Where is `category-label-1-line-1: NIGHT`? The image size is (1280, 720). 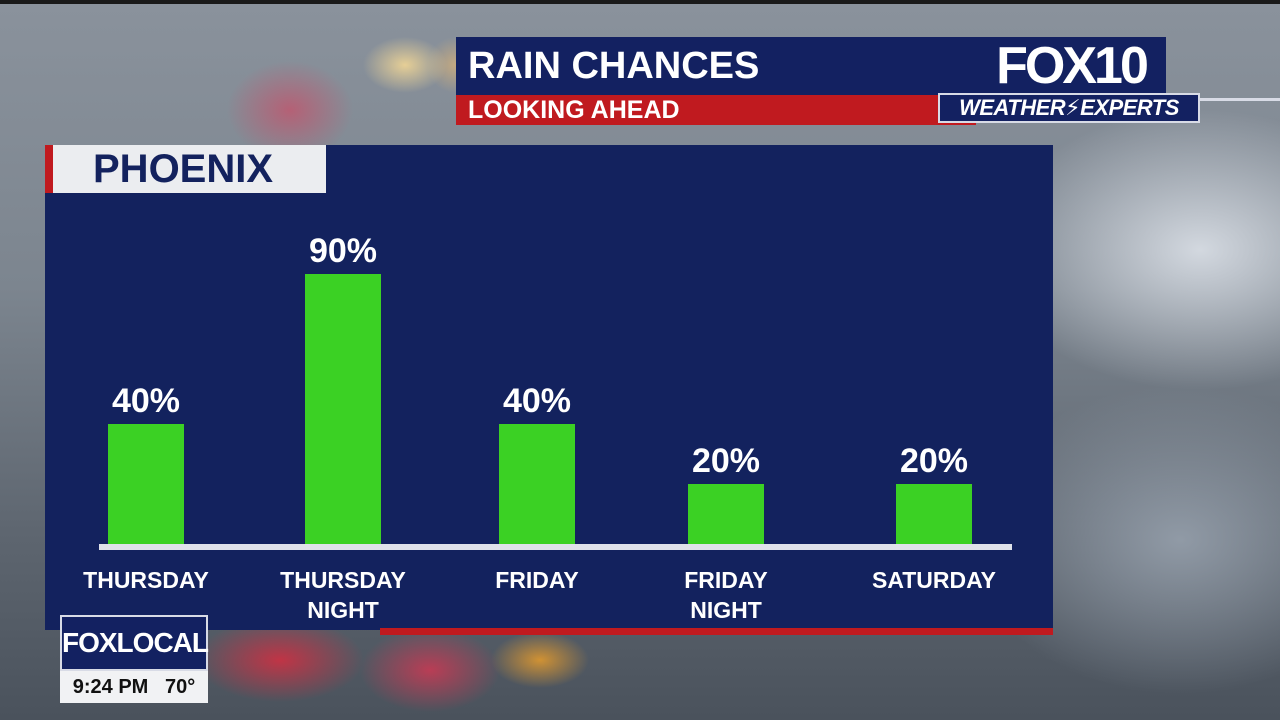 category-label-1-line-1: NIGHT is located at coordinates (343, 610).